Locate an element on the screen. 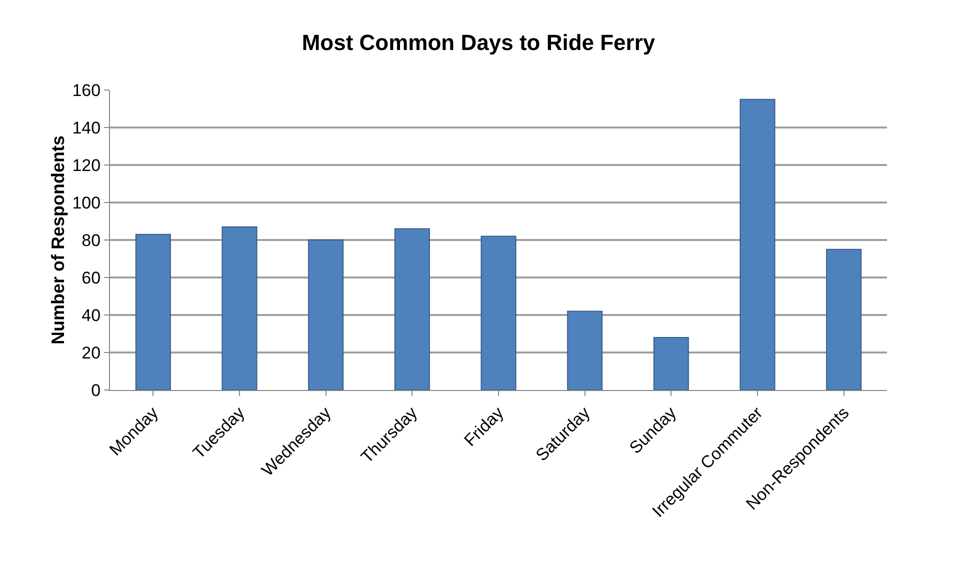  y-tick-label: 80 is located at coordinates (91, 240).